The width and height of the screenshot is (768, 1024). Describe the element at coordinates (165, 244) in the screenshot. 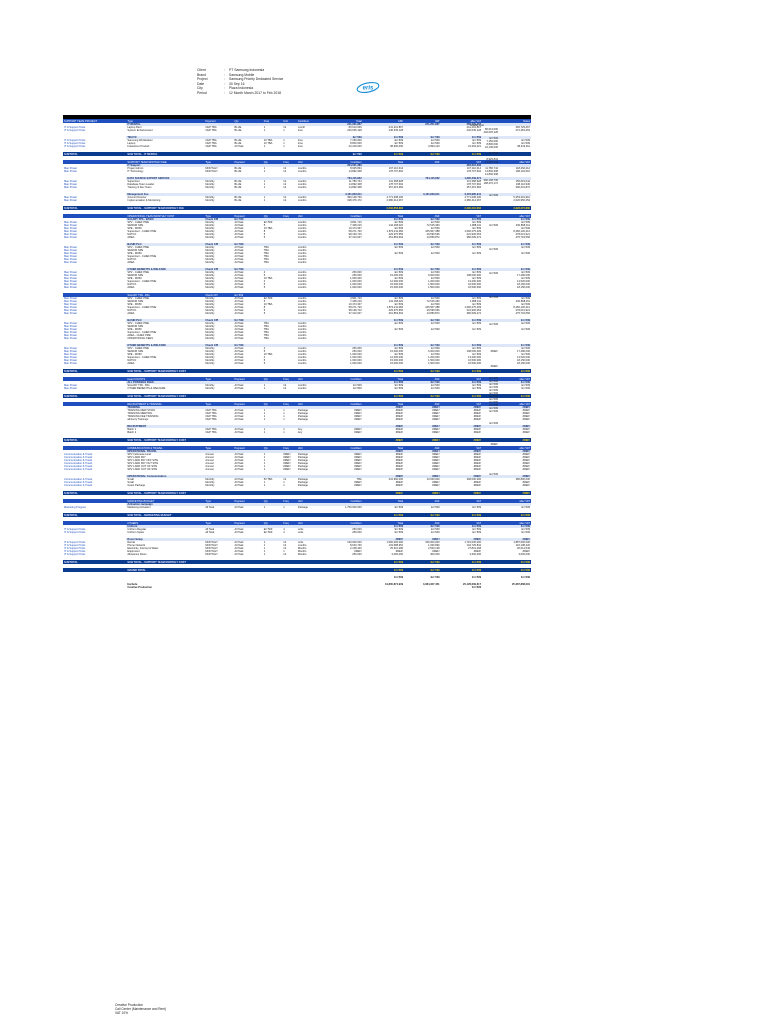

I see `table-cell: BASIN PLO` at that location.